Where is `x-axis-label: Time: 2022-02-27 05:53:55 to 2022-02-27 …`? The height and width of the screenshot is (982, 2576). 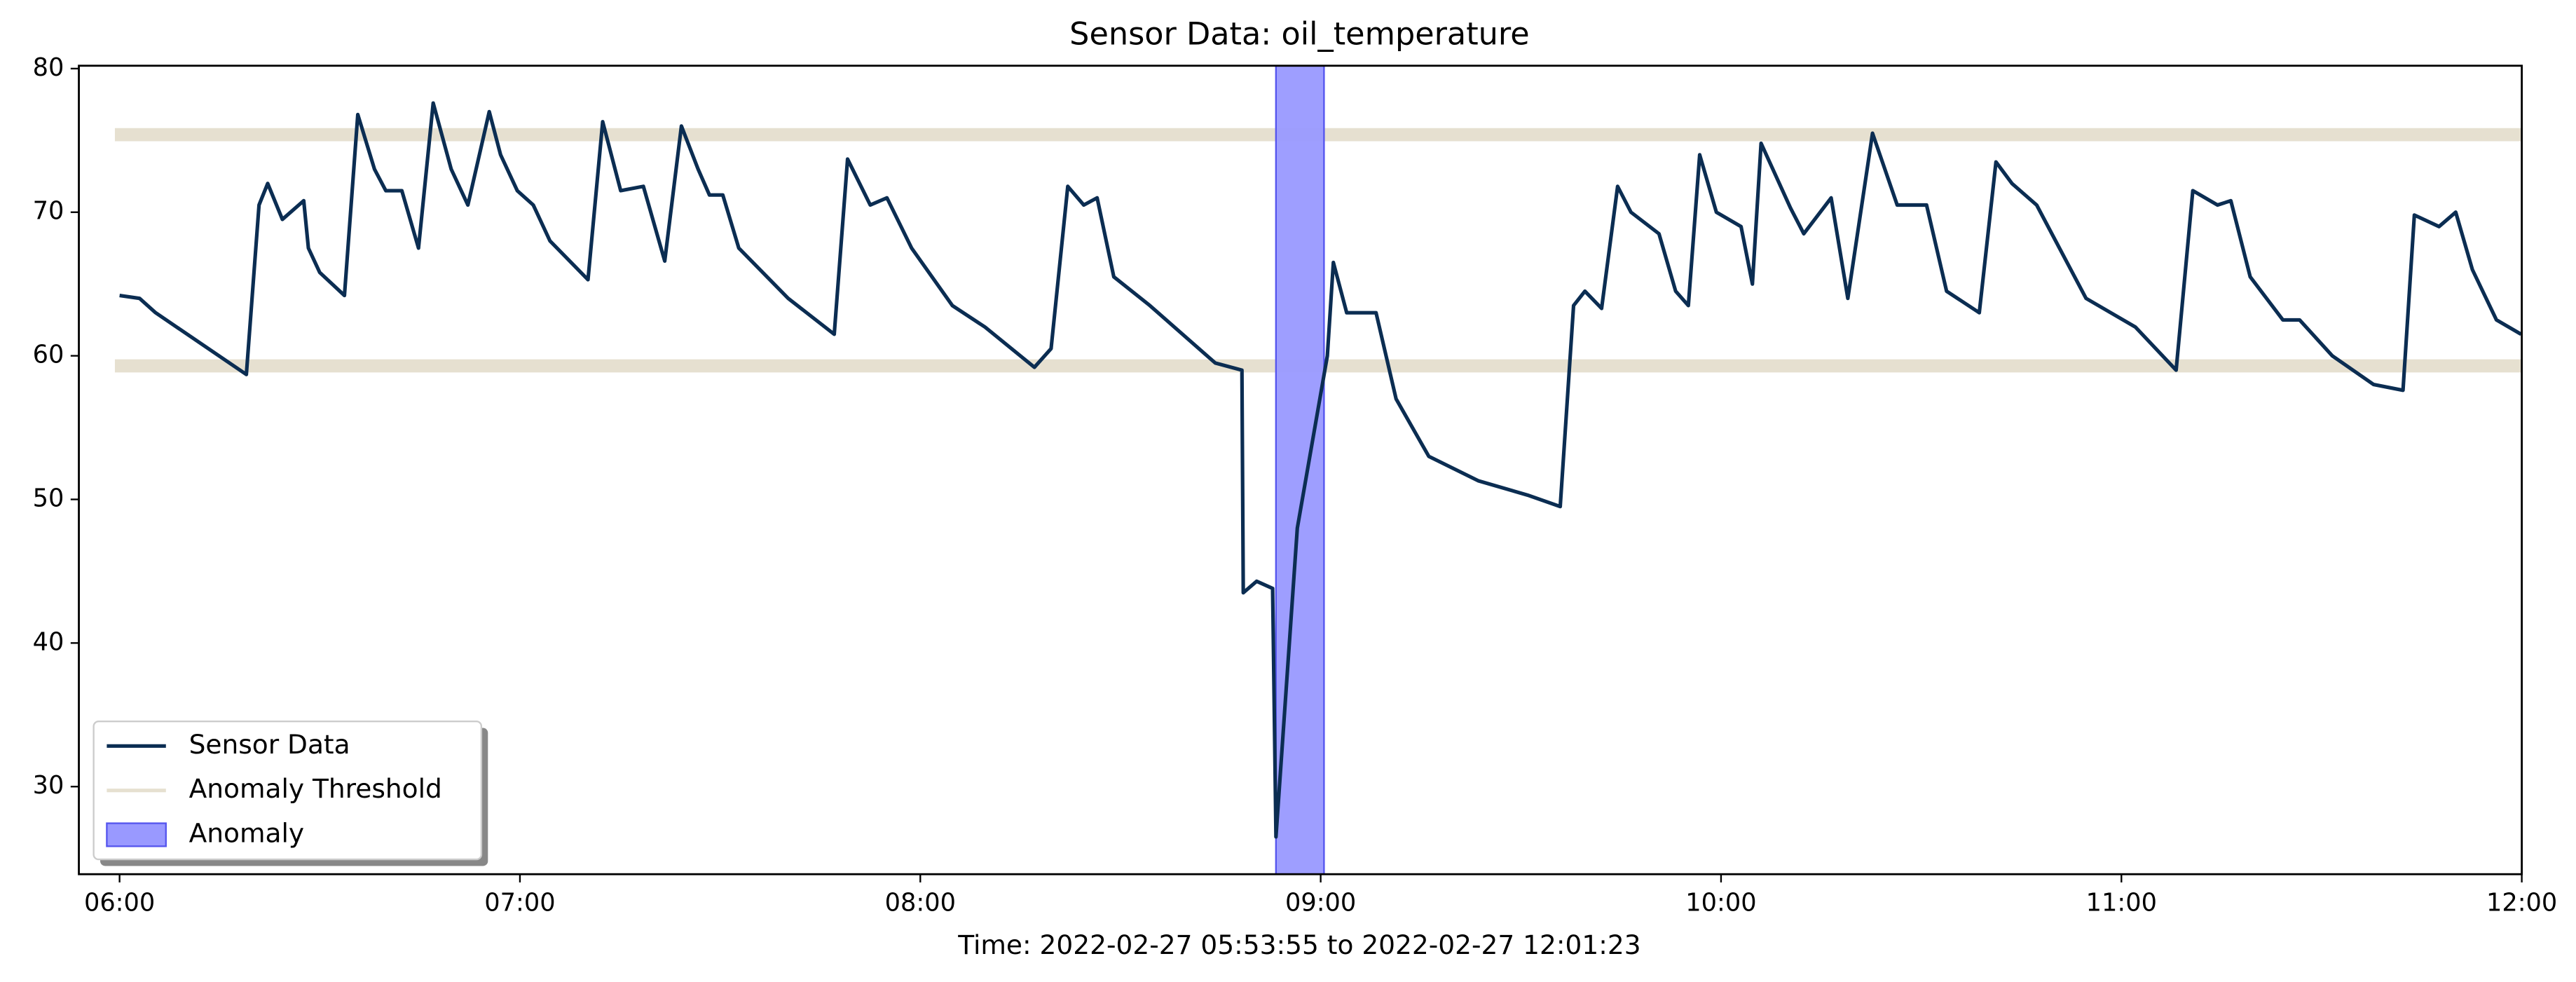
x-axis-label: Time: 2022-02-27 05:53:55 to 2022-02-27 … is located at coordinates (1298, 944).